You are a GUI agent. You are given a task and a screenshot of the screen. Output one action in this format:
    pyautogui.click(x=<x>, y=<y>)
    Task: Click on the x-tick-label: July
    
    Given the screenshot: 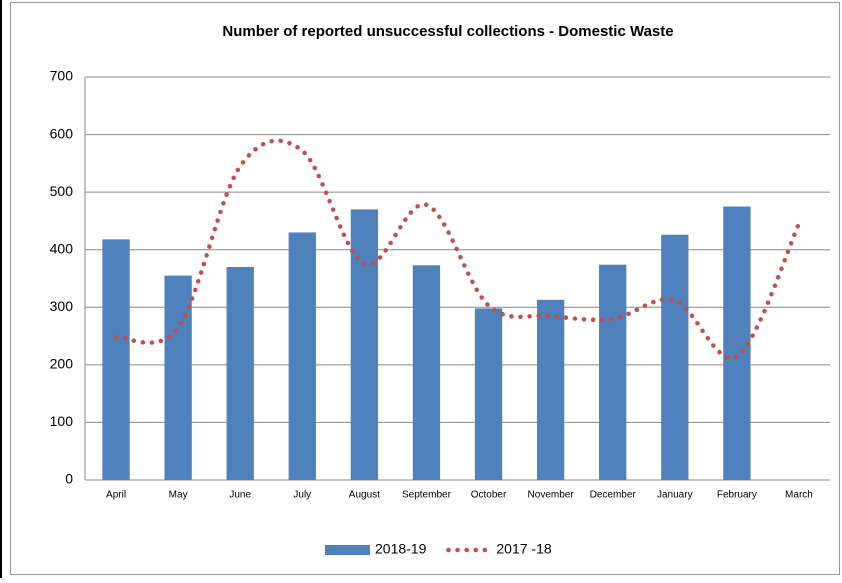 What is the action you would take?
    pyautogui.click(x=302, y=495)
    